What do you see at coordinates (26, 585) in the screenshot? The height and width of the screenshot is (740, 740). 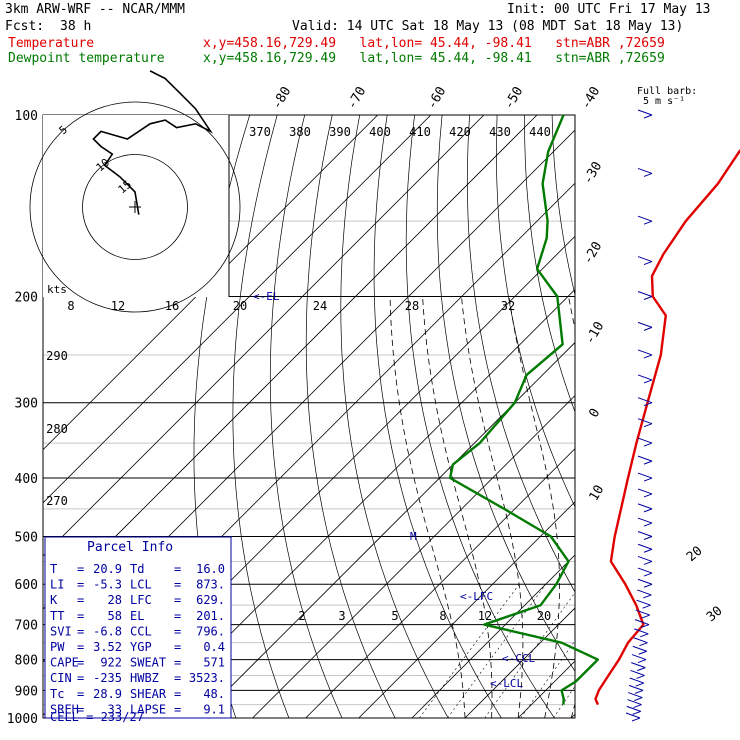 I see `pressure-label: 600` at bounding box center [26, 585].